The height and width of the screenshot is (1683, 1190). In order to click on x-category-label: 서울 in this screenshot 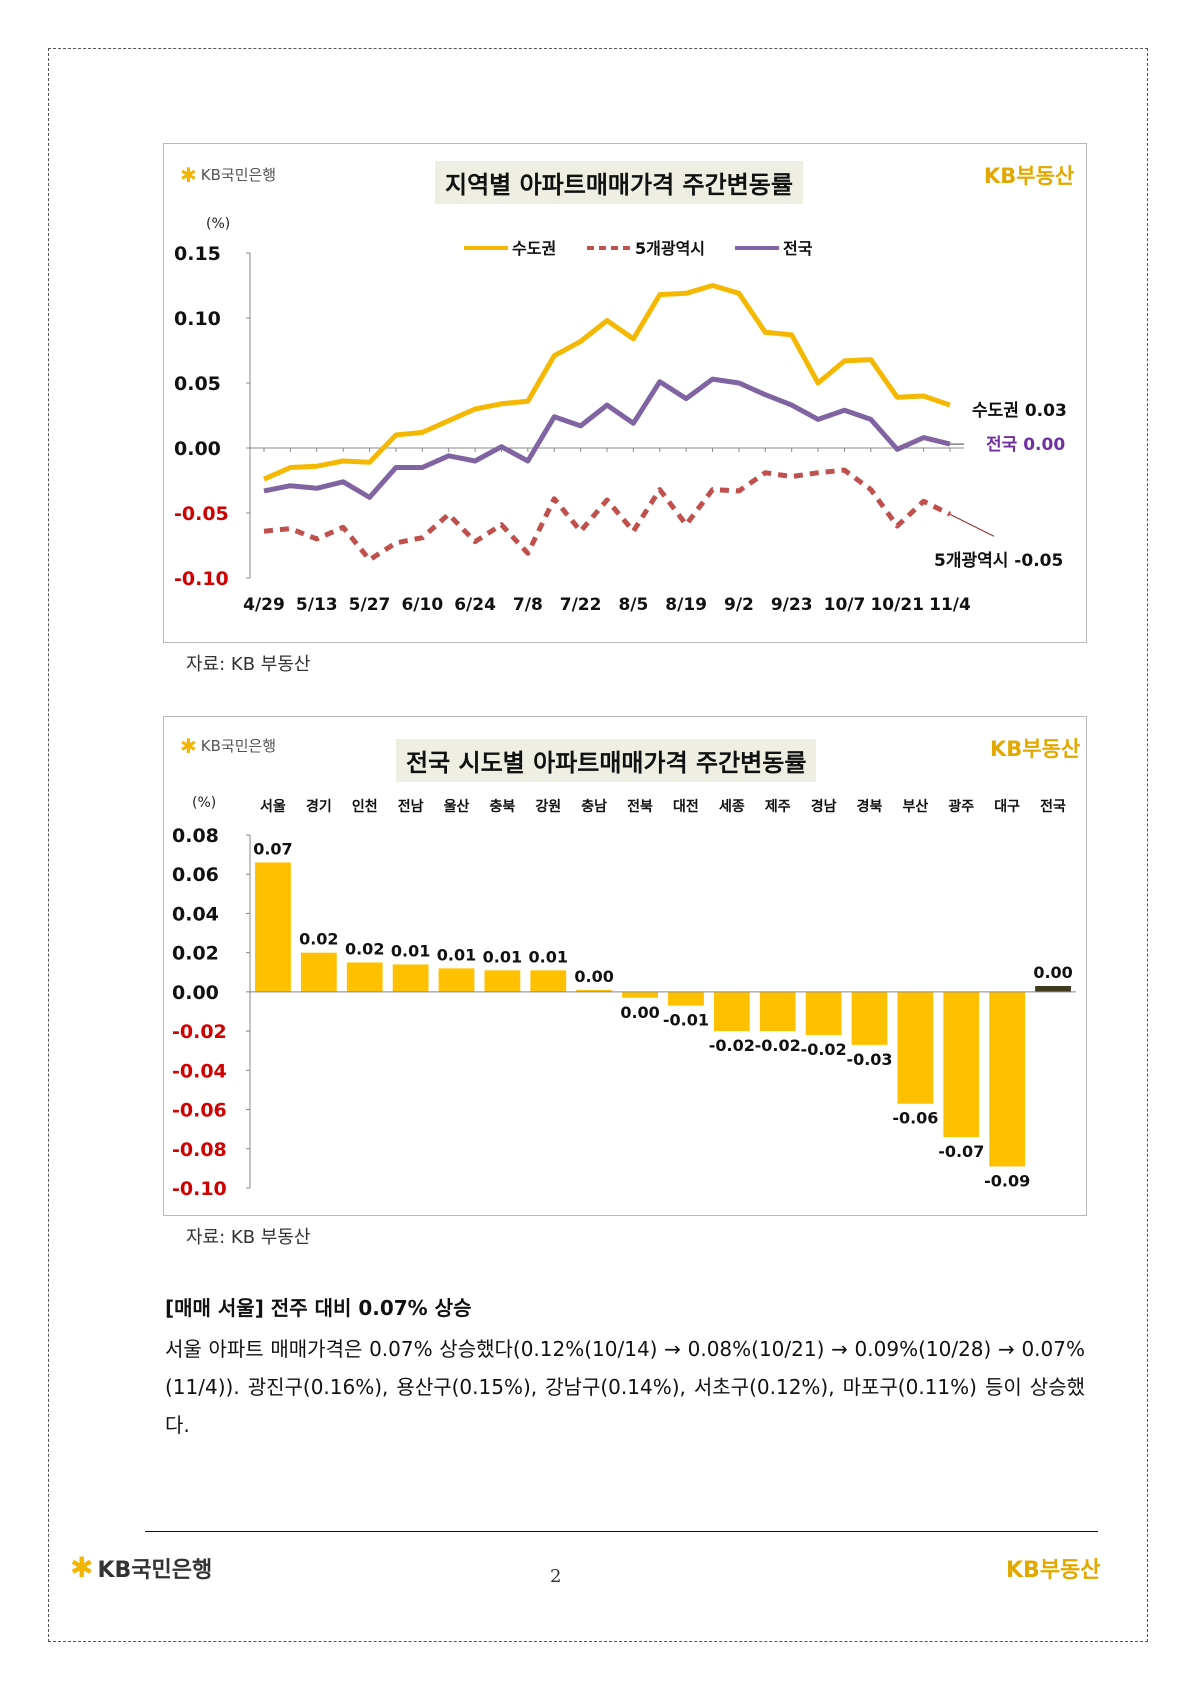, I will do `click(273, 806)`.